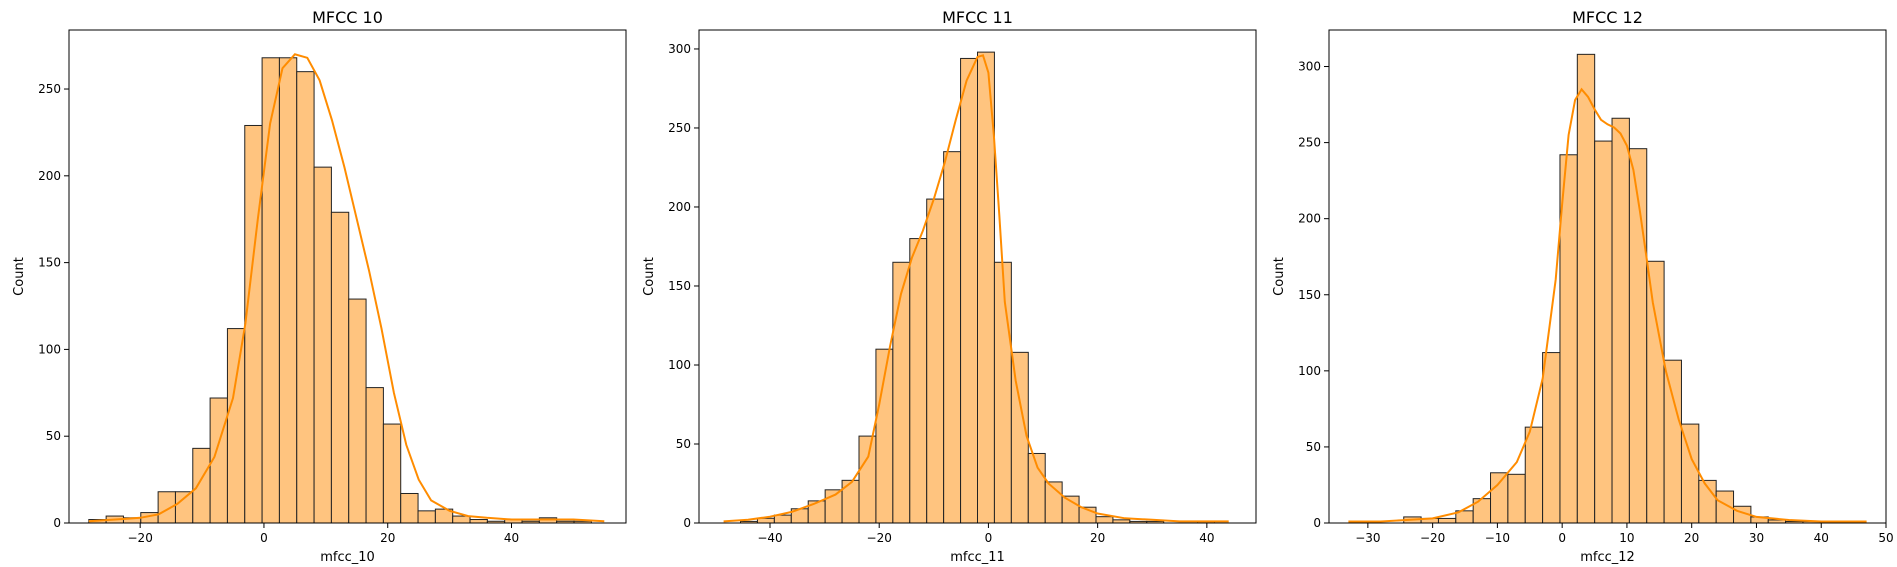  What do you see at coordinates (347, 17) in the screenshot?
I see `chart-title: MFCC 10` at bounding box center [347, 17].